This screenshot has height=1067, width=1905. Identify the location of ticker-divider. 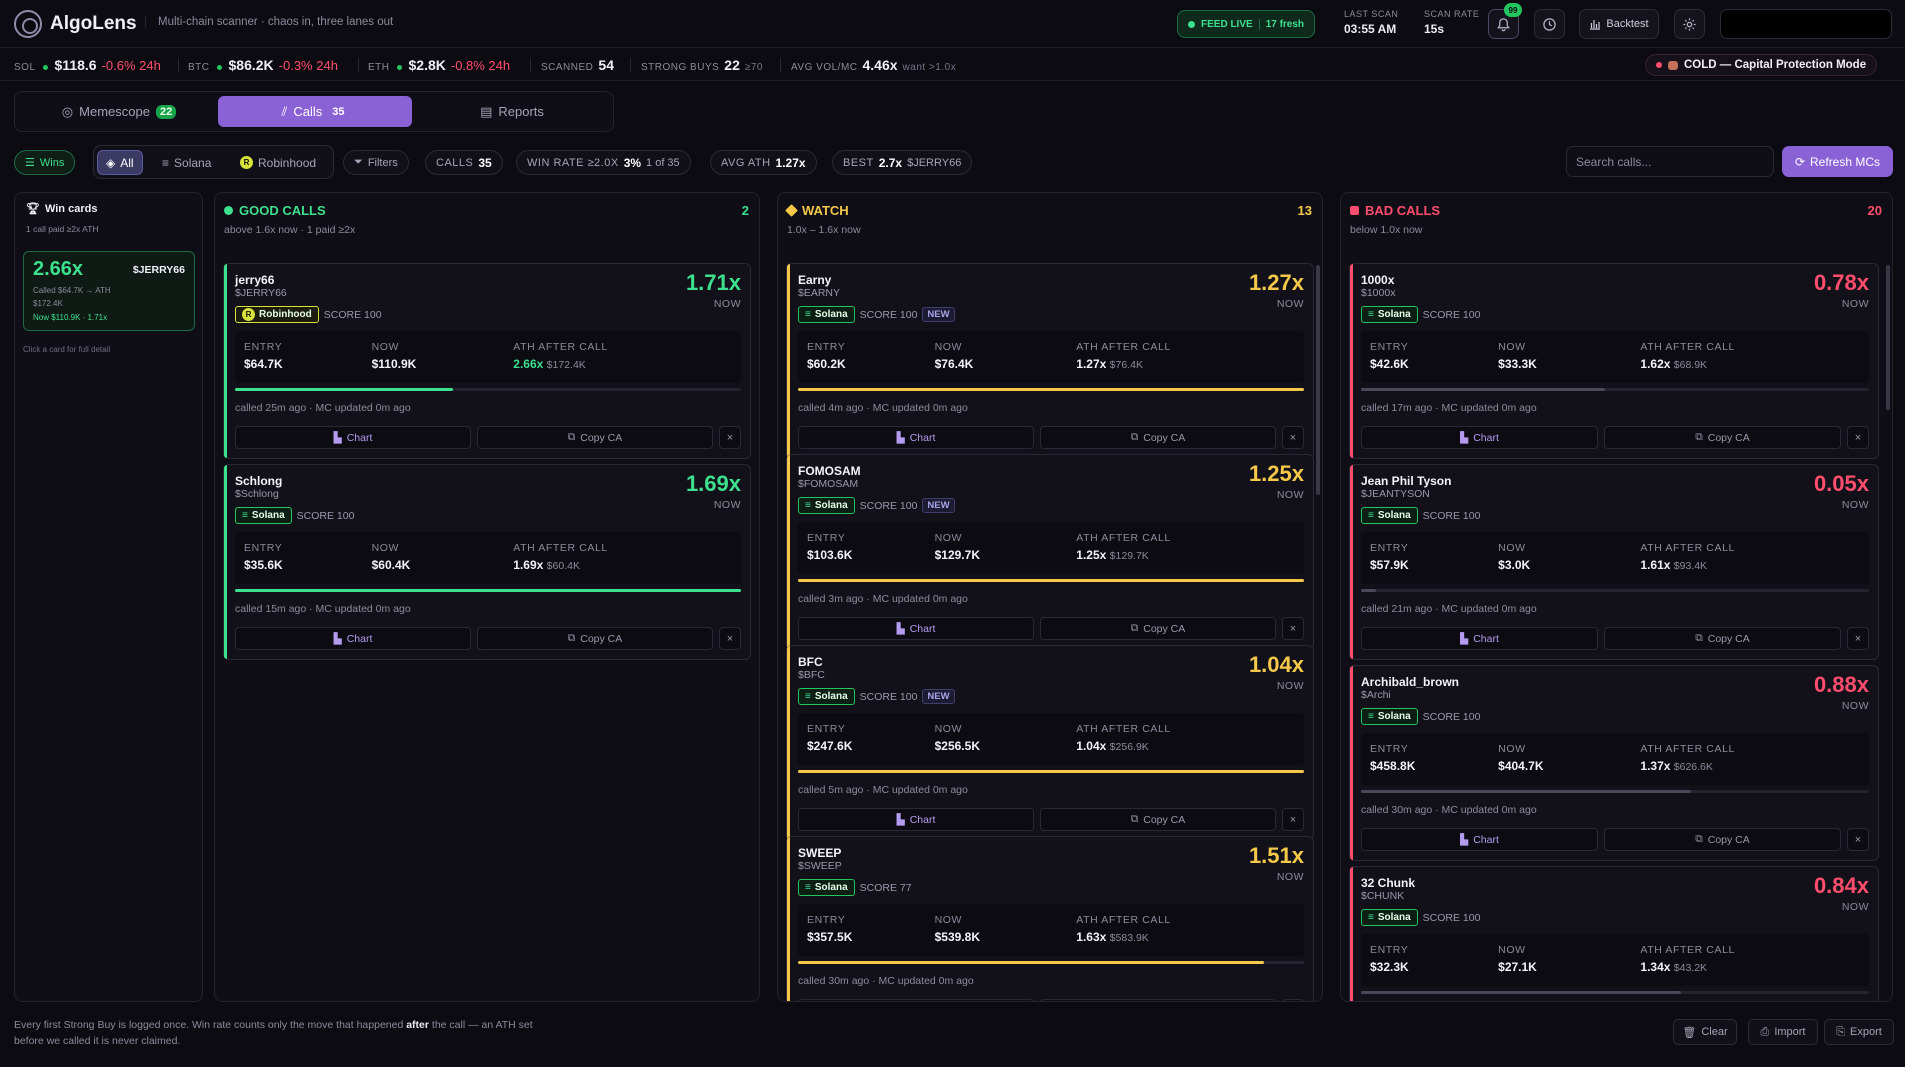
(530, 65).